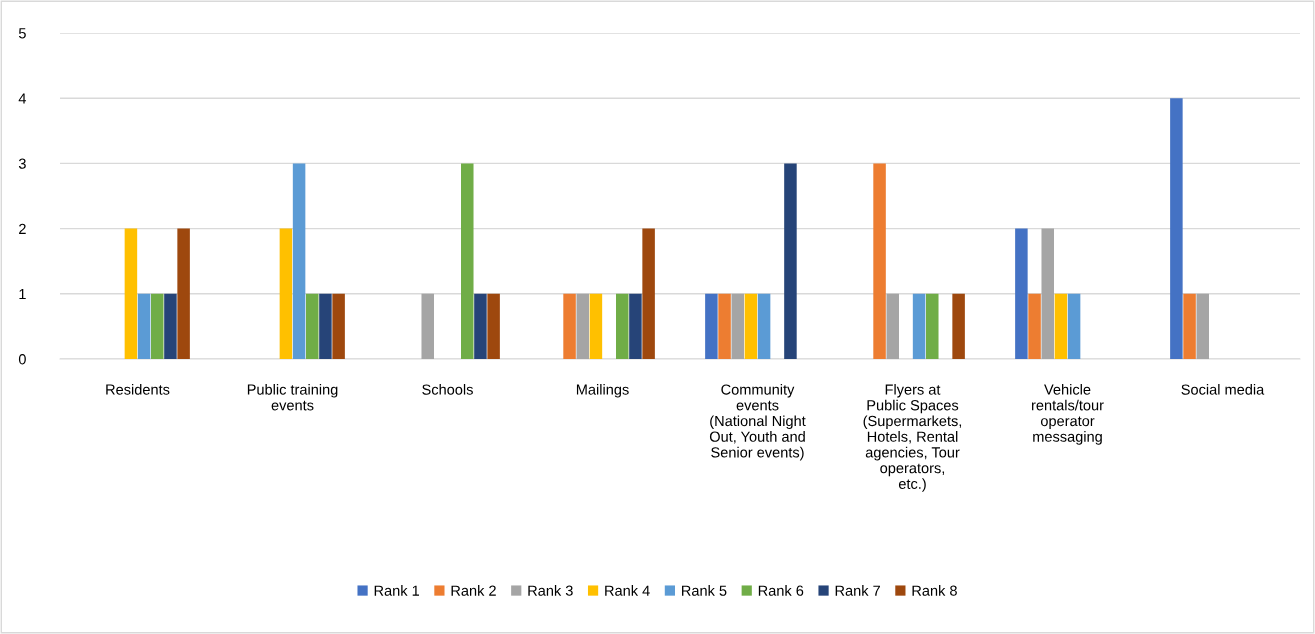 The width and height of the screenshot is (1315, 634). What do you see at coordinates (1223, 389) in the screenshot?
I see `x-tick-label: Social media` at bounding box center [1223, 389].